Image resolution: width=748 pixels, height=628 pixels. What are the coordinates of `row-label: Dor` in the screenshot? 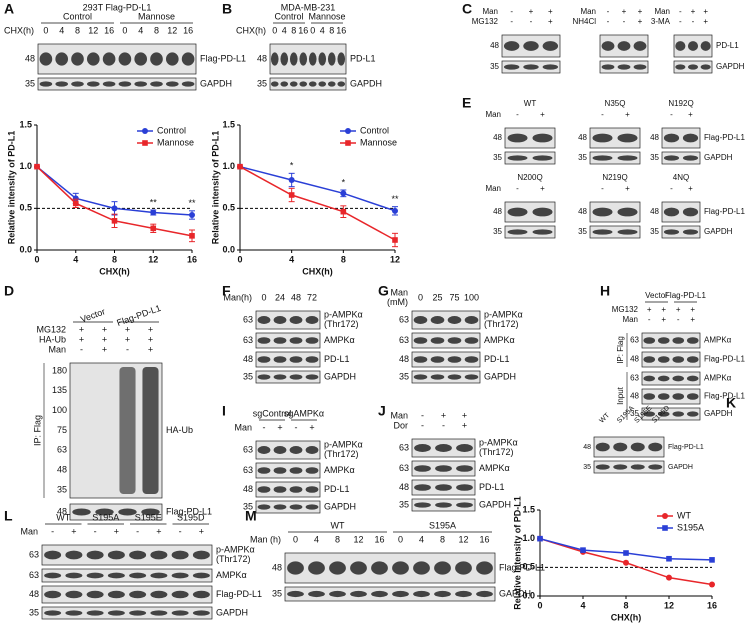 It's located at (400, 425).